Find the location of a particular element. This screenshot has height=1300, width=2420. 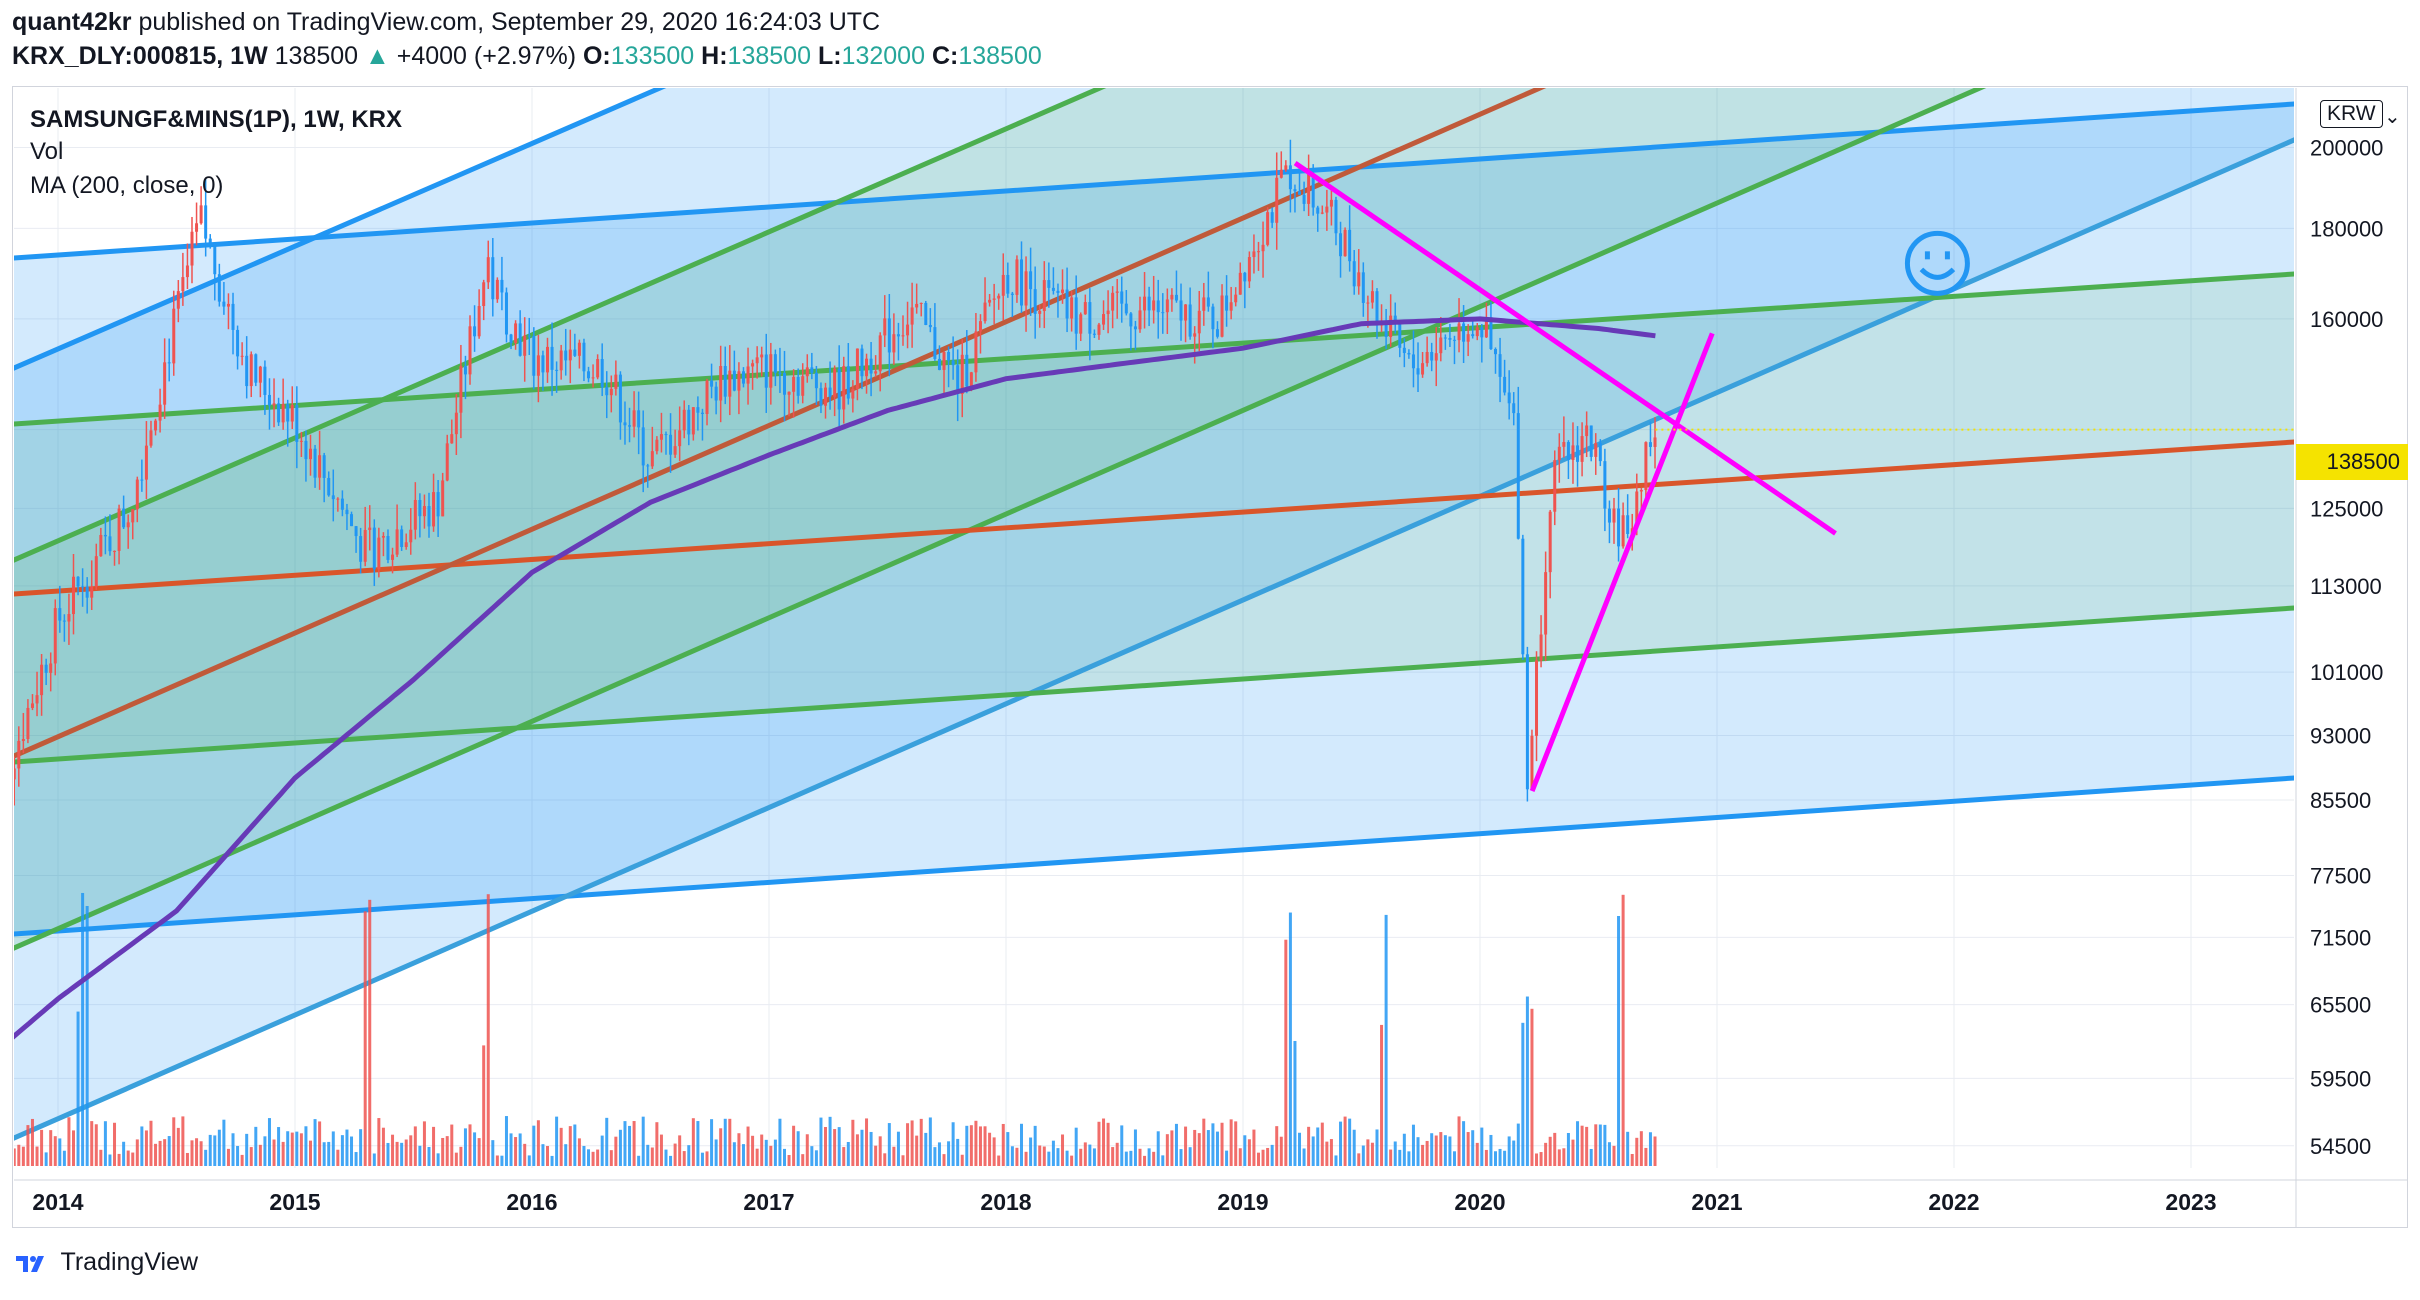

high-value: 138500 is located at coordinates (769, 56).